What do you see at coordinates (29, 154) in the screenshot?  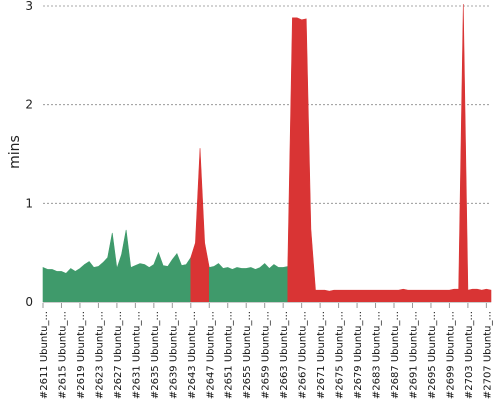 I see `y-tick-layer: 0 1 2 3` at bounding box center [29, 154].